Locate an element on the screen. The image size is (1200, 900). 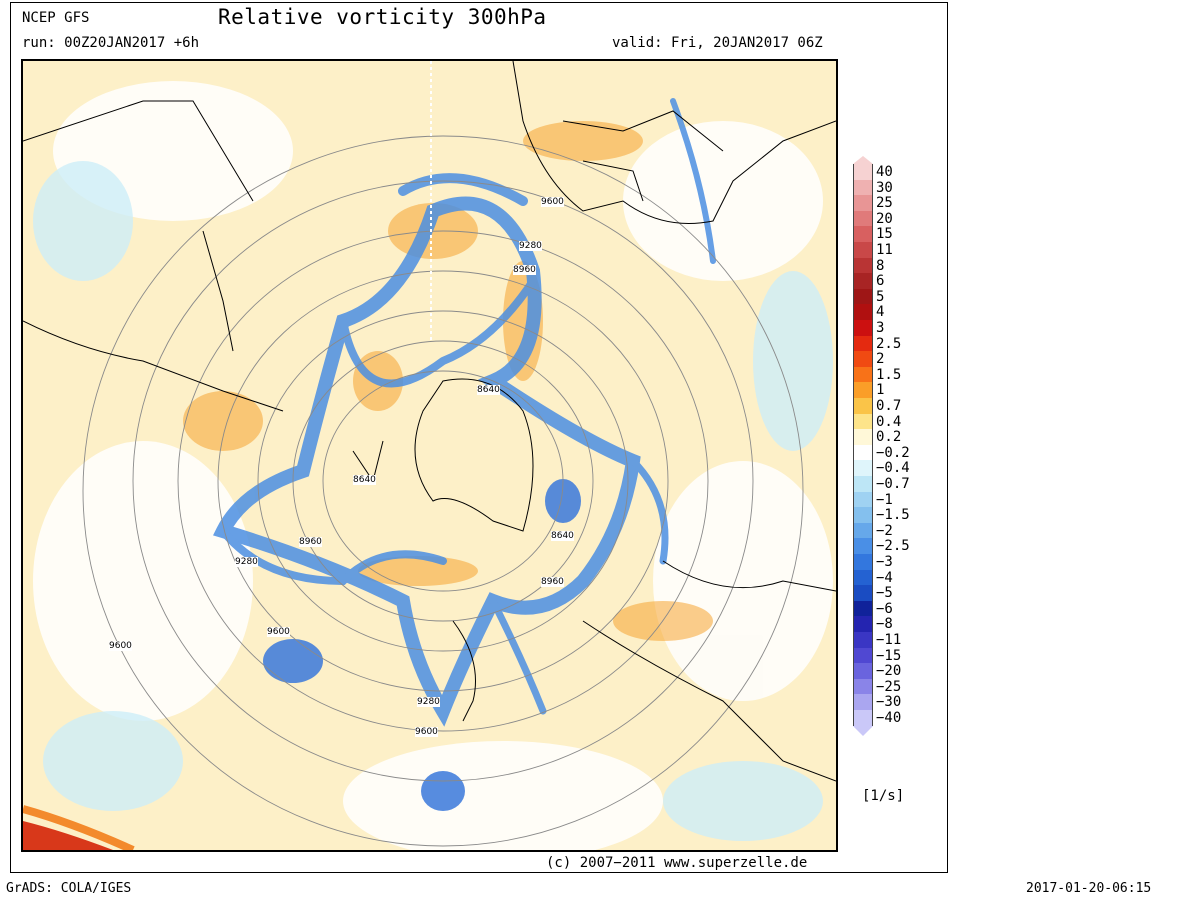
colorbar-level-label: −6 is located at coordinates (884, 608).